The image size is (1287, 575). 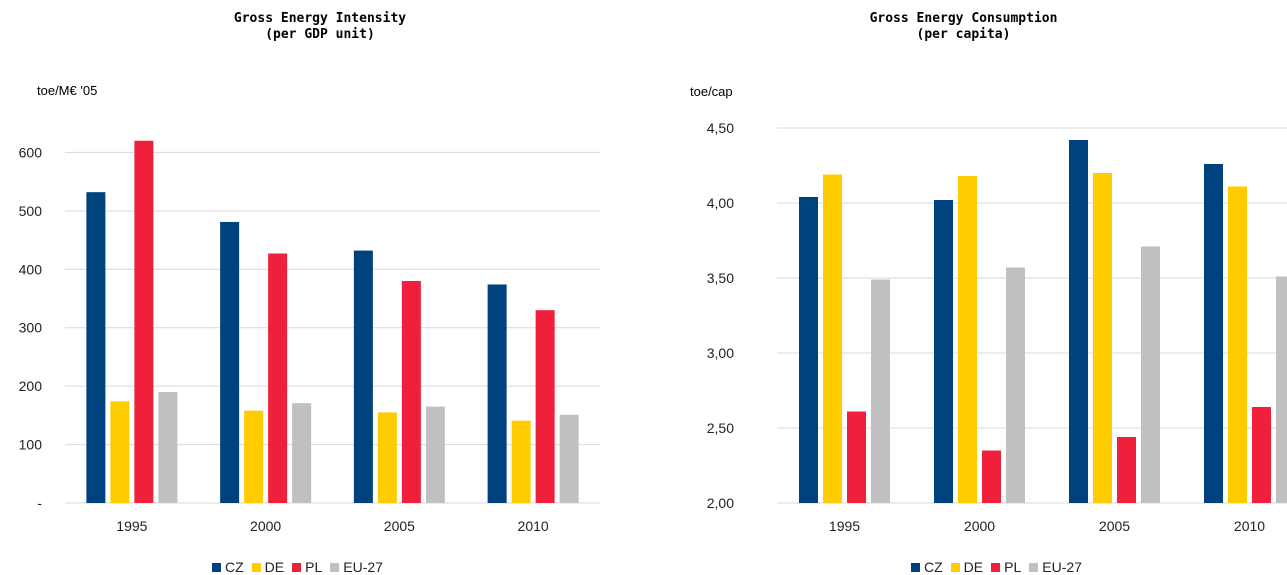 What do you see at coordinates (963, 34) in the screenshot?
I see `chart-title-line2: (per capita)` at bounding box center [963, 34].